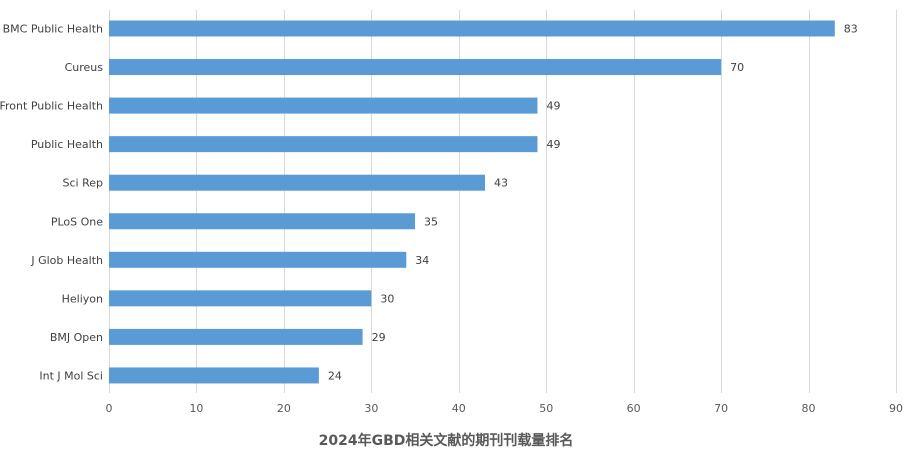 The width and height of the screenshot is (907, 456). What do you see at coordinates (896, 408) in the screenshot?
I see `x-tick-label: 90` at bounding box center [896, 408].